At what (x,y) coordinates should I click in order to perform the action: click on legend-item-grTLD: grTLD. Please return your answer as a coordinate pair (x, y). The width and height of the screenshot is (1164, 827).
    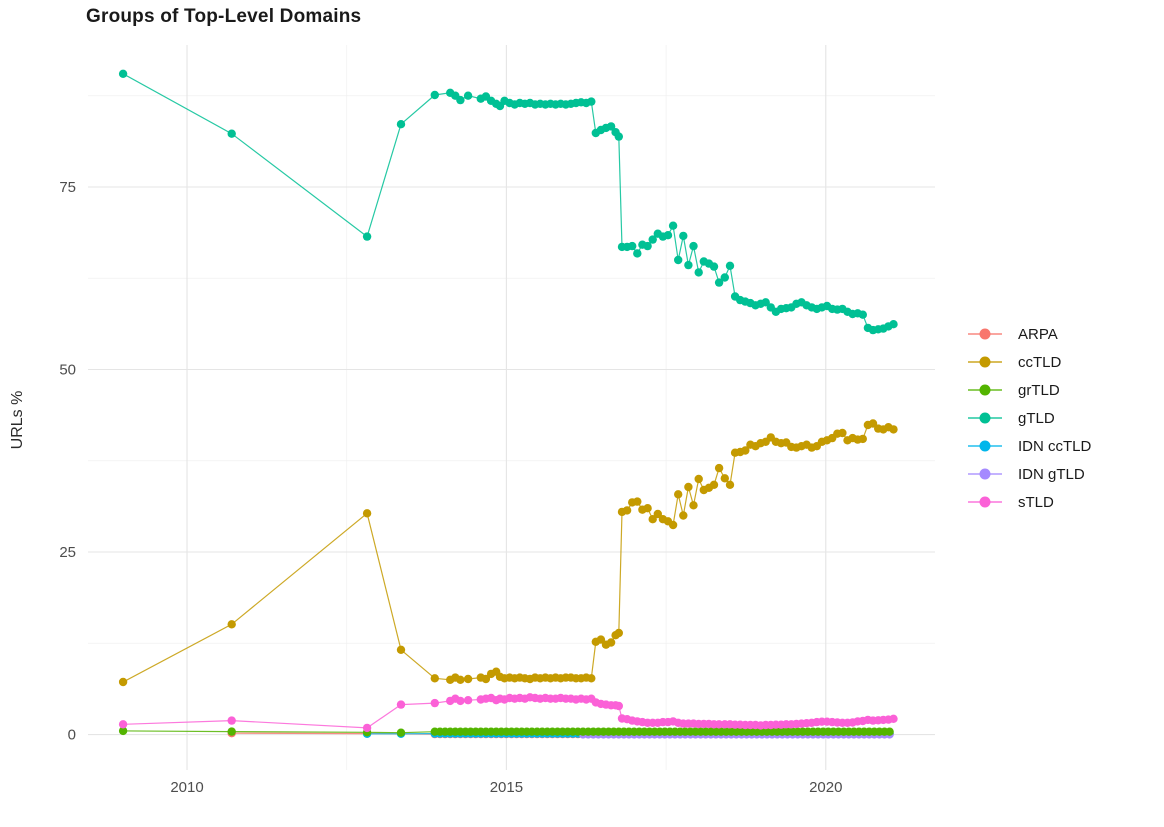
    Looking at the image, I should click on (1029, 390).